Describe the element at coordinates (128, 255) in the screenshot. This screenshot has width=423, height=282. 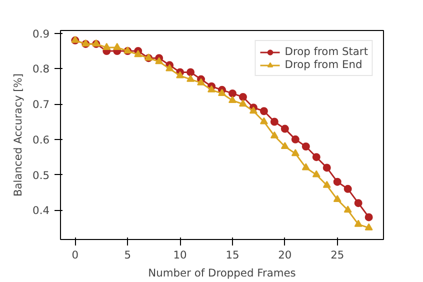
I see `x-tick-label: 5` at that location.